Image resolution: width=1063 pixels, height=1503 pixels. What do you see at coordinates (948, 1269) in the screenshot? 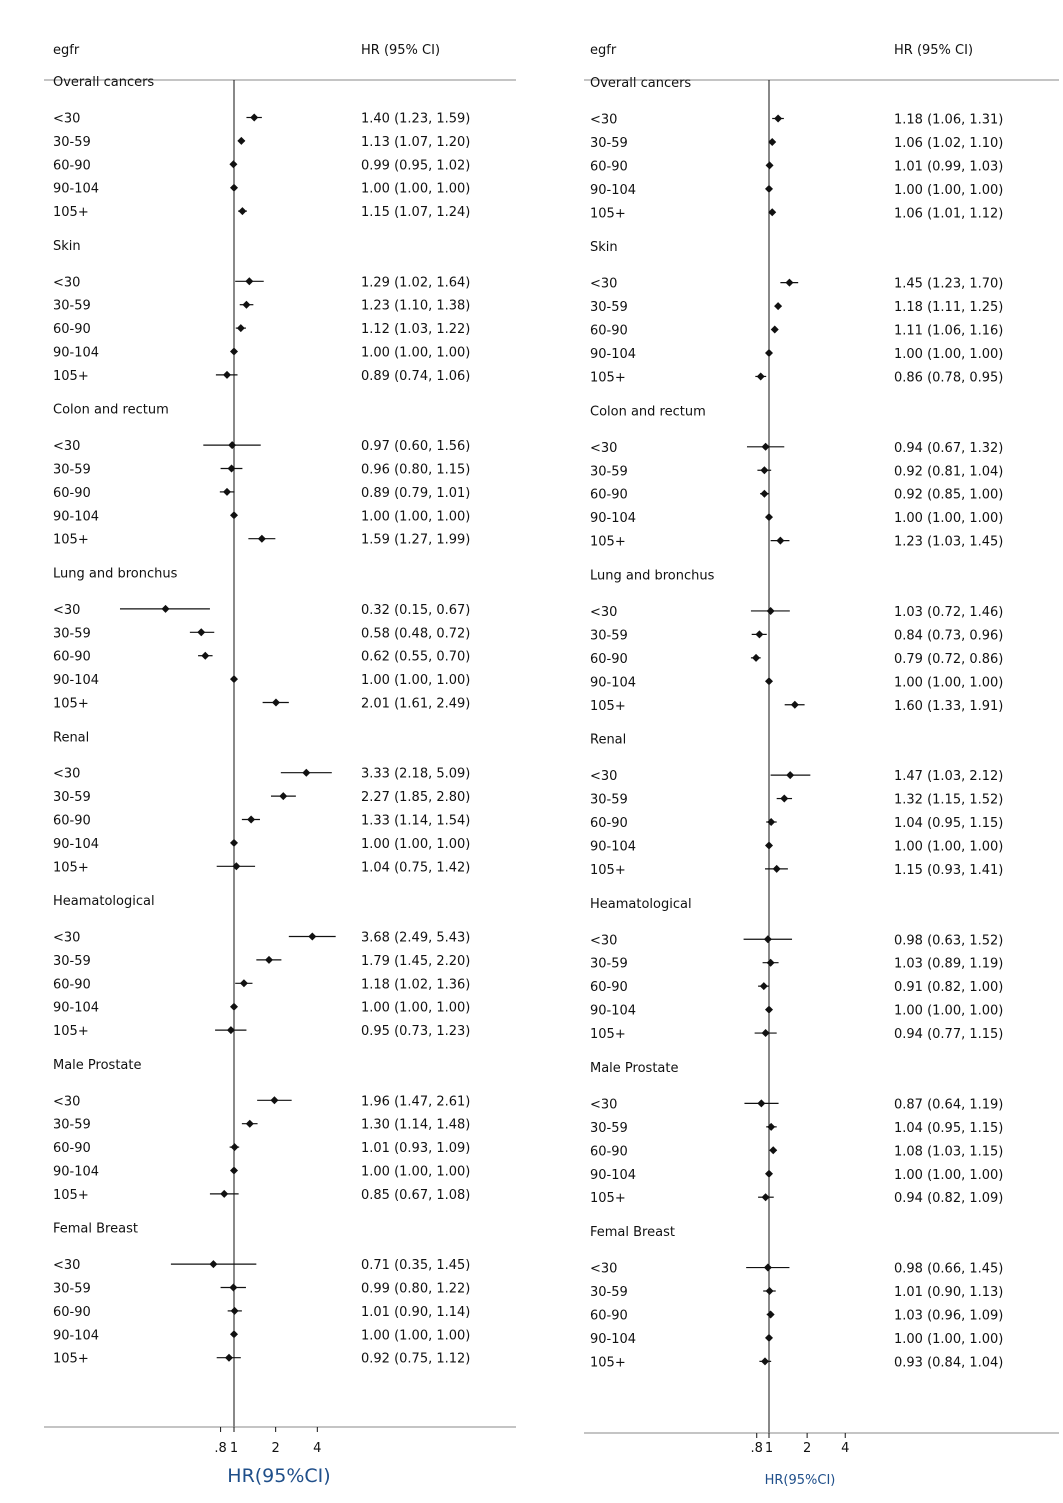
I see `row-hr-ci-text: 0.98 (0.66, 1.45)` at bounding box center [948, 1269].